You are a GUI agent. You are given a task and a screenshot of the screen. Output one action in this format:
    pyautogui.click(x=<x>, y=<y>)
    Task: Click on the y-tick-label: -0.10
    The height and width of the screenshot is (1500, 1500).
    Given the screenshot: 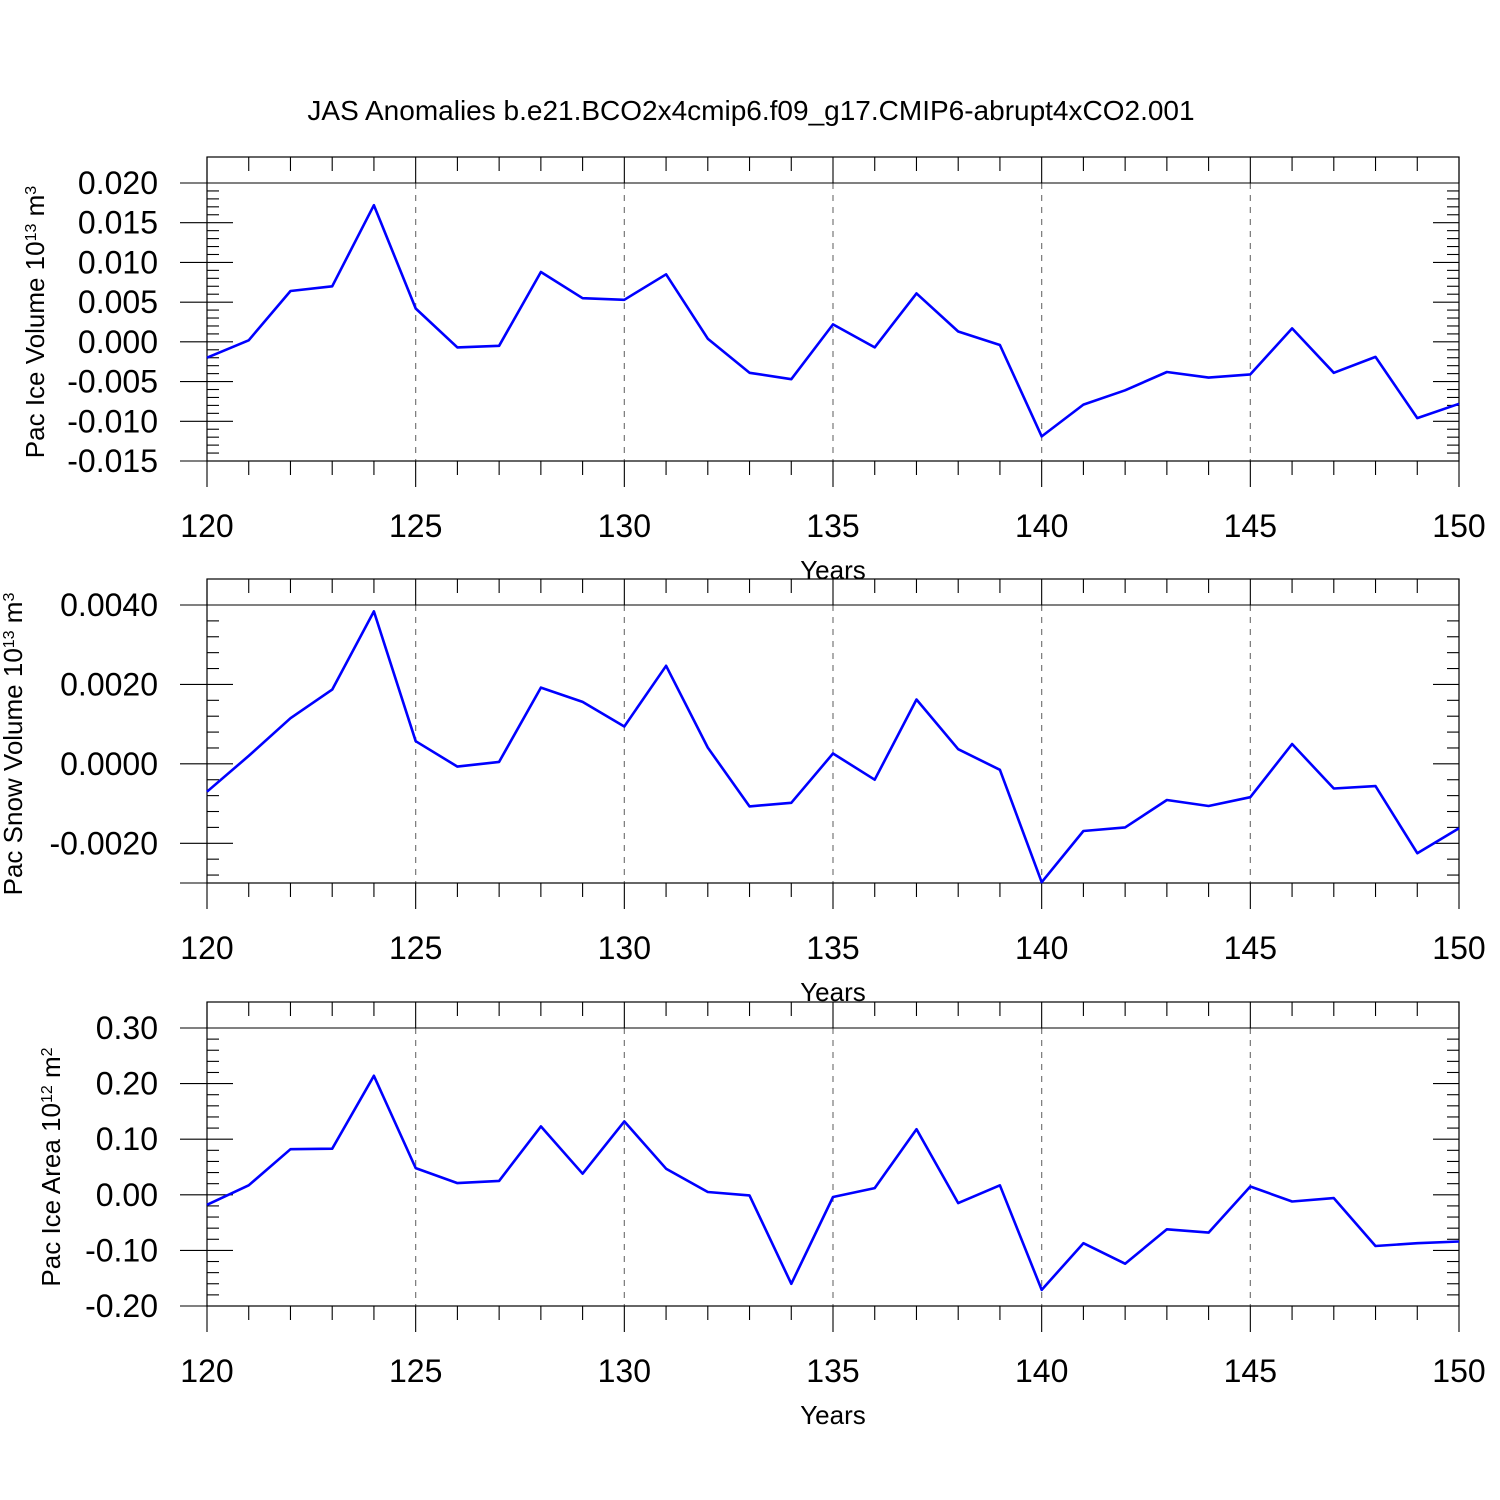 What is the action you would take?
    pyautogui.click(x=121, y=1250)
    